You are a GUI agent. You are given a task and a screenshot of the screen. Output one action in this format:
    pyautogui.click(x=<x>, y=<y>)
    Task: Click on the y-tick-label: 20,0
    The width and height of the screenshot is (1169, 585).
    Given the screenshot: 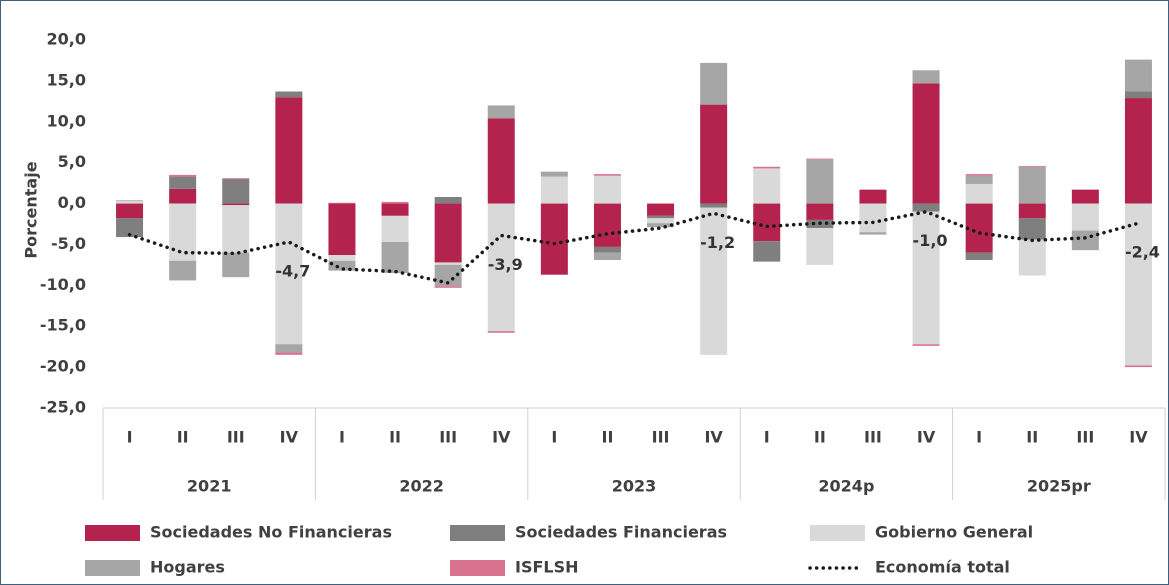 What is the action you would take?
    pyautogui.click(x=66, y=39)
    